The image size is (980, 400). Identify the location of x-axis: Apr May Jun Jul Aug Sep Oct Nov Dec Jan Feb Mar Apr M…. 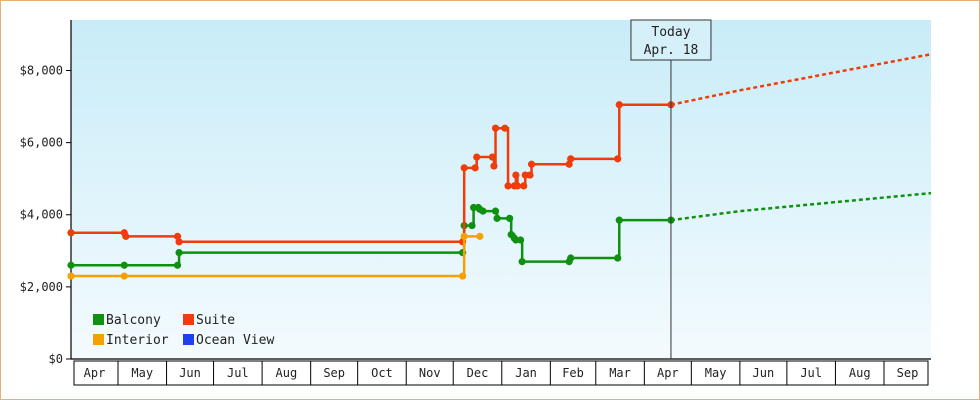
(501, 372).